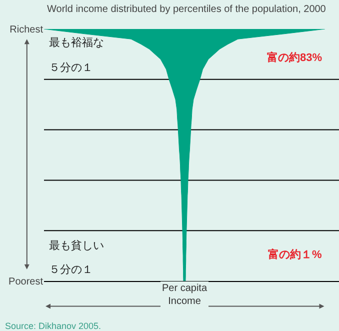 This screenshot has height=331, width=339. Describe the element at coordinates (294, 57) in the screenshot. I see `annotation: 富の約83%` at that location.